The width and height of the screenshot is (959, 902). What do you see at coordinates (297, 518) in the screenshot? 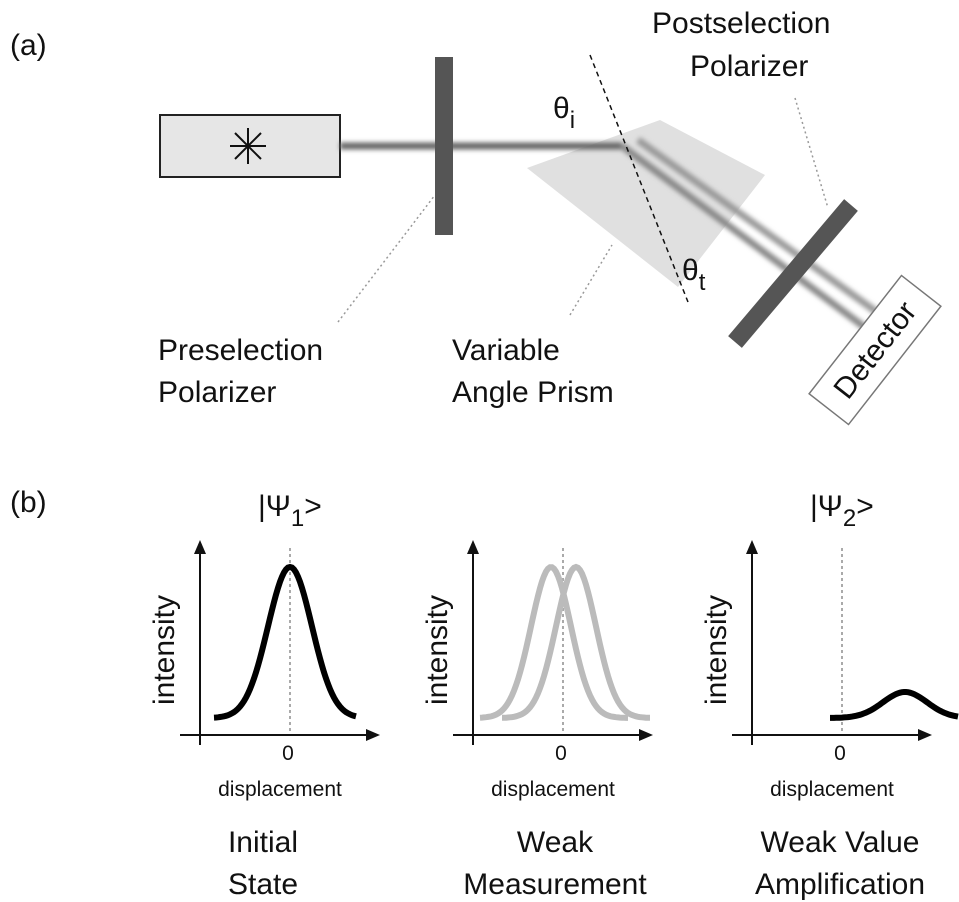
I see `state-sub: 1` at bounding box center [297, 518].